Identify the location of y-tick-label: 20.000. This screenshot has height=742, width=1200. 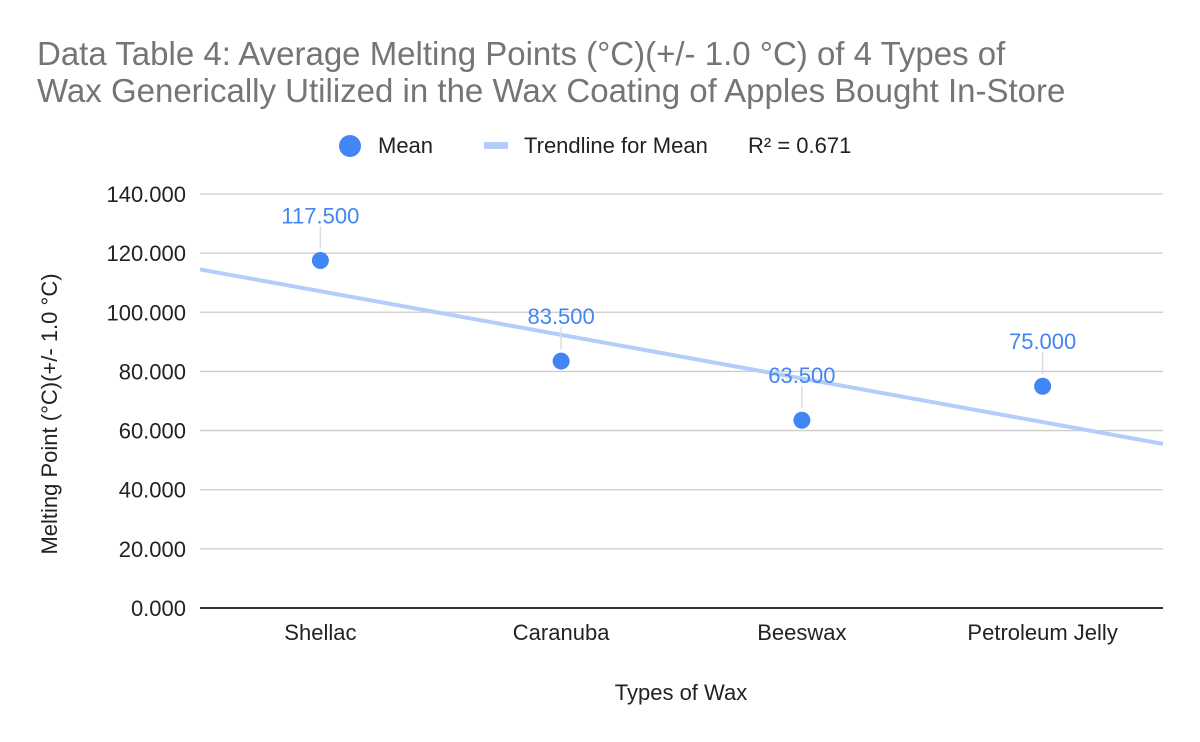
(152, 549).